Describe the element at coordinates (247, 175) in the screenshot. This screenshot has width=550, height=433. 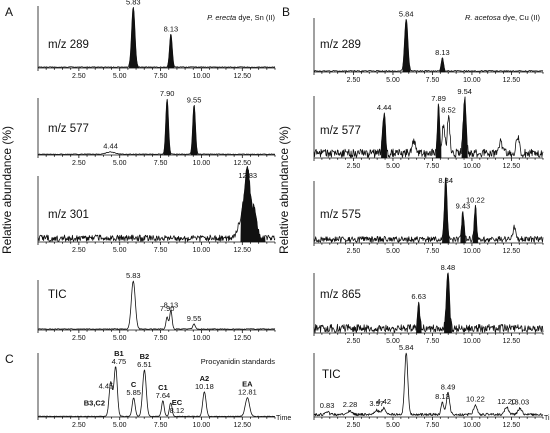
I see `peak-label: 12.83` at that location.